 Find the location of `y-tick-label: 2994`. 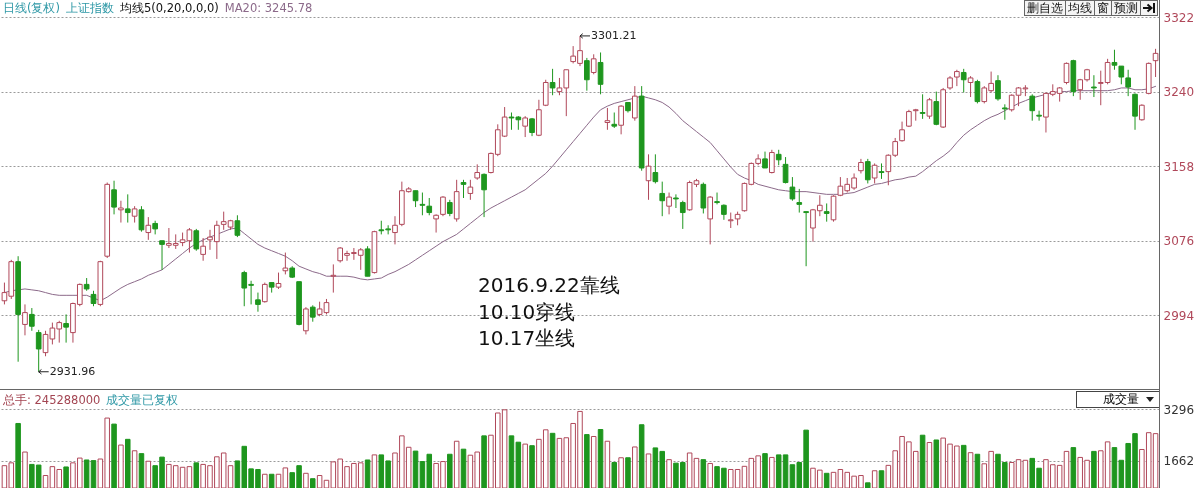

y-tick-label: 2994 is located at coordinates (1179, 315).